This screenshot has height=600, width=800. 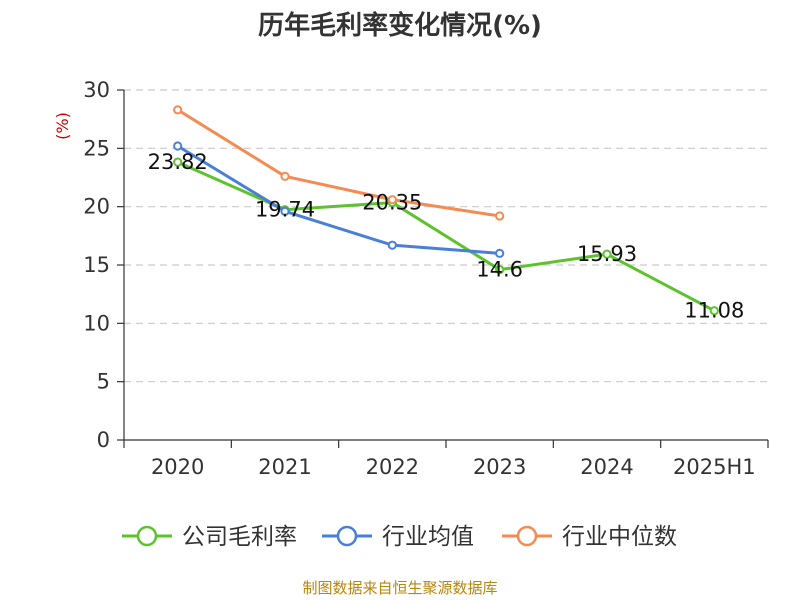 I want to click on y-tick-label: 30, so click(x=96, y=90).